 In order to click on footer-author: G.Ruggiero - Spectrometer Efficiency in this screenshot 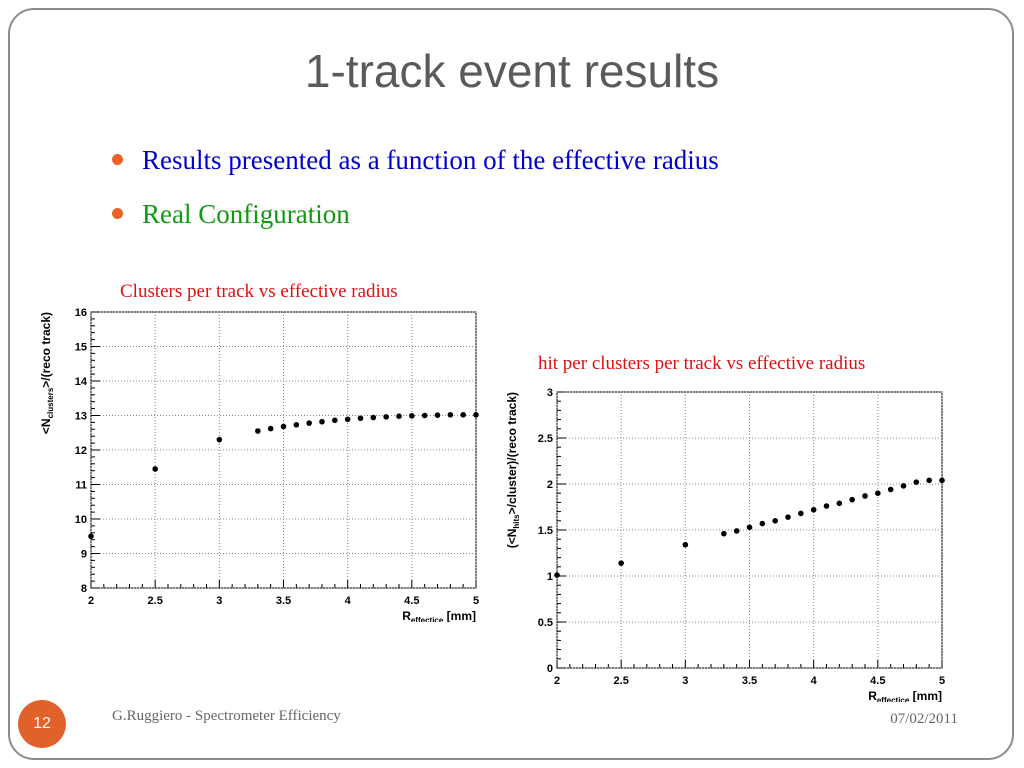, I will do `click(226, 716)`.